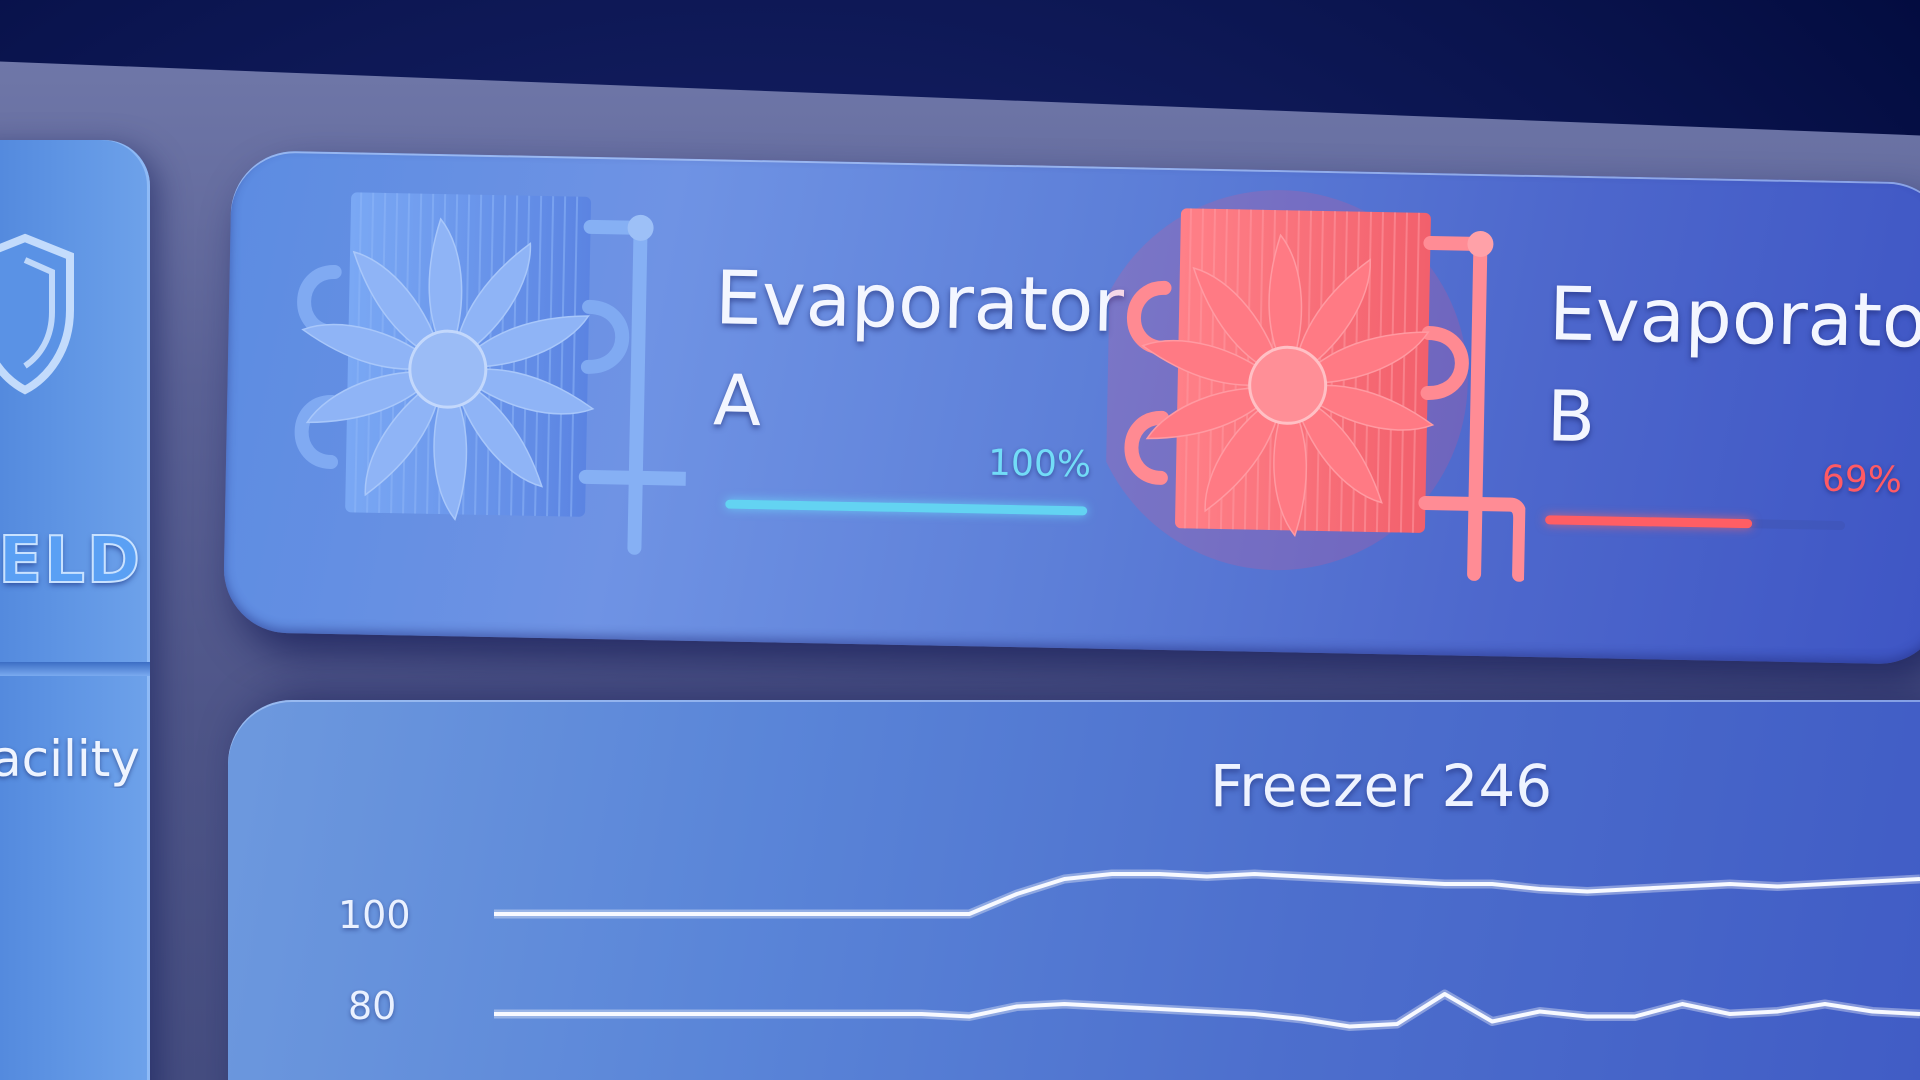 This screenshot has width=1920, height=1080. I want to click on y-tick-label: 80, so click(372, 1006).